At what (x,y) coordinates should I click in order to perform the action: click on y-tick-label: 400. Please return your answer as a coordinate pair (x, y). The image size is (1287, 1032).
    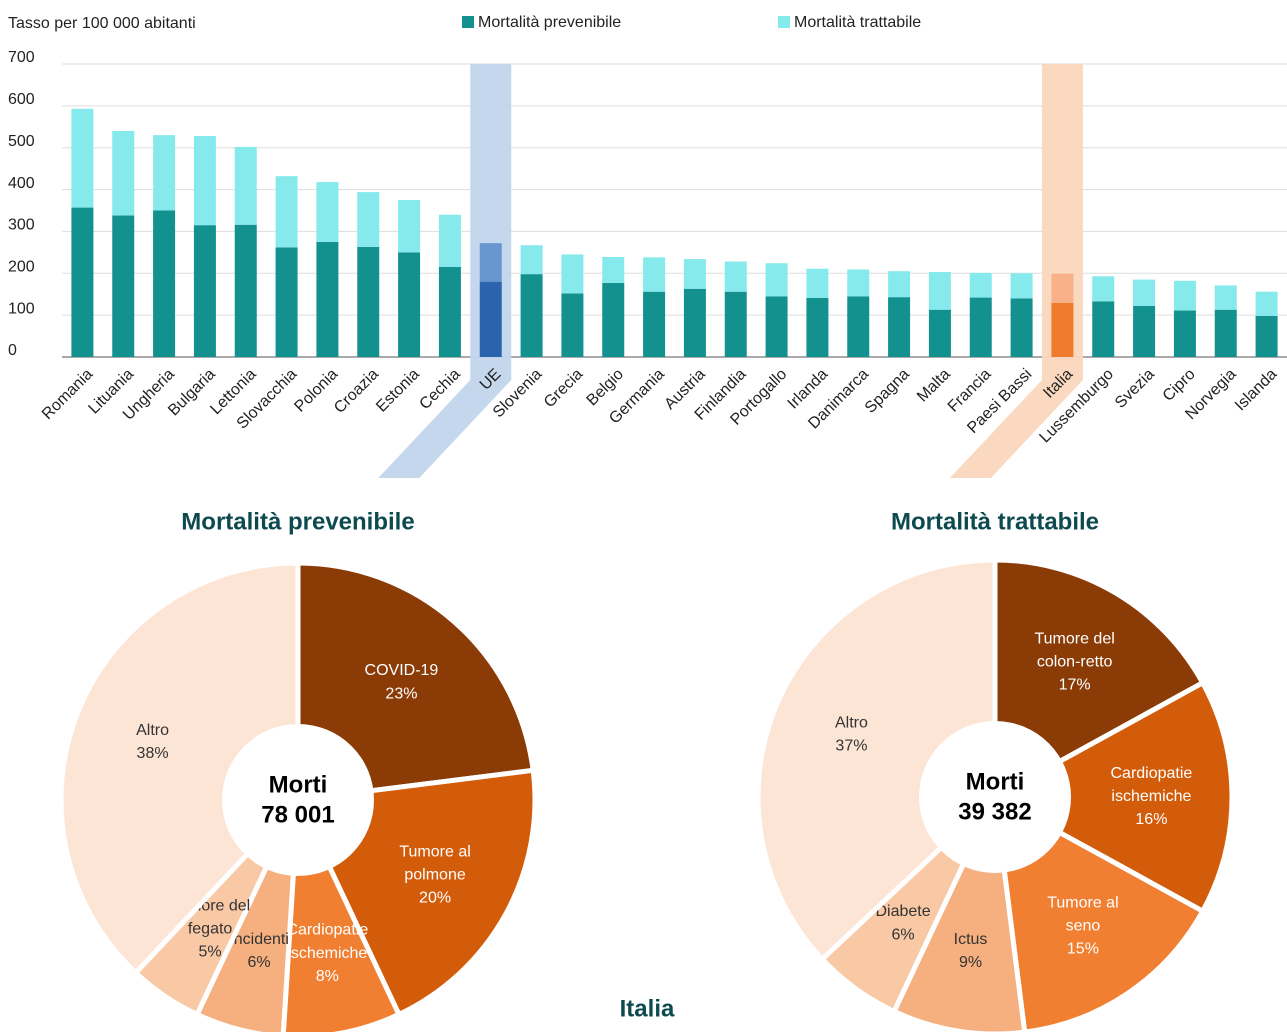
    Looking at the image, I should click on (21, 183).